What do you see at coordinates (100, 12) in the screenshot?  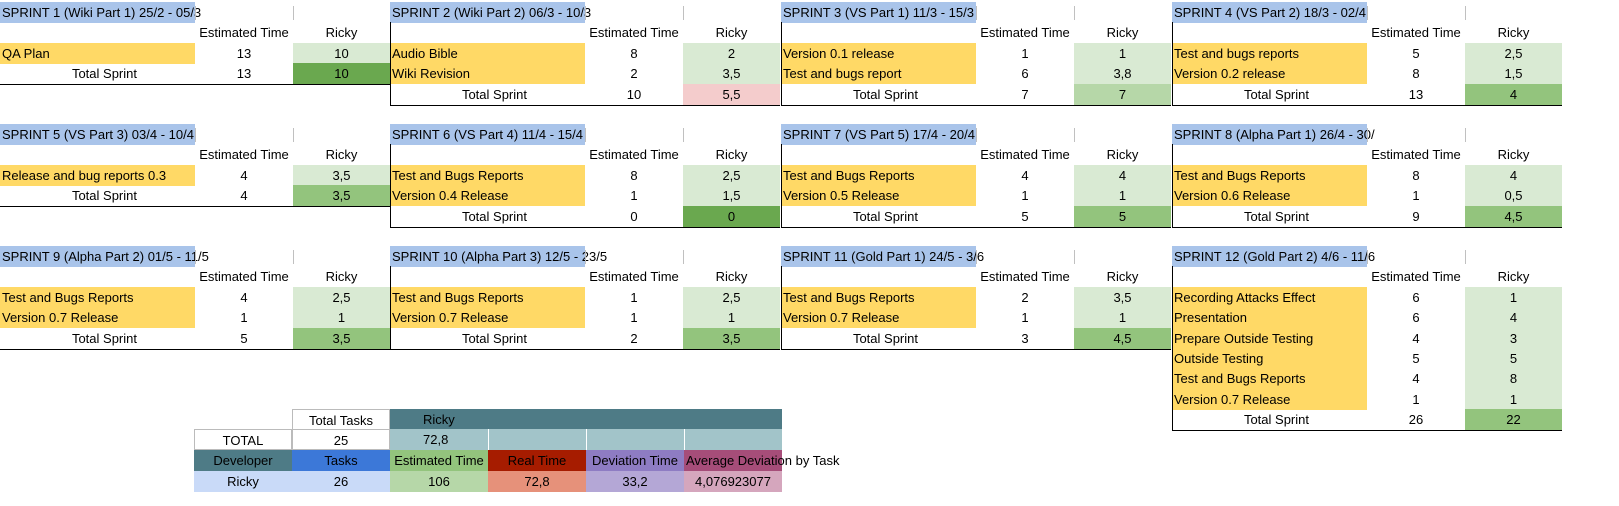 I see `sprint-title: SPRINT 1 (Wiki Part 1) 25/2 - 05/3` at bounding box center [100, 12].